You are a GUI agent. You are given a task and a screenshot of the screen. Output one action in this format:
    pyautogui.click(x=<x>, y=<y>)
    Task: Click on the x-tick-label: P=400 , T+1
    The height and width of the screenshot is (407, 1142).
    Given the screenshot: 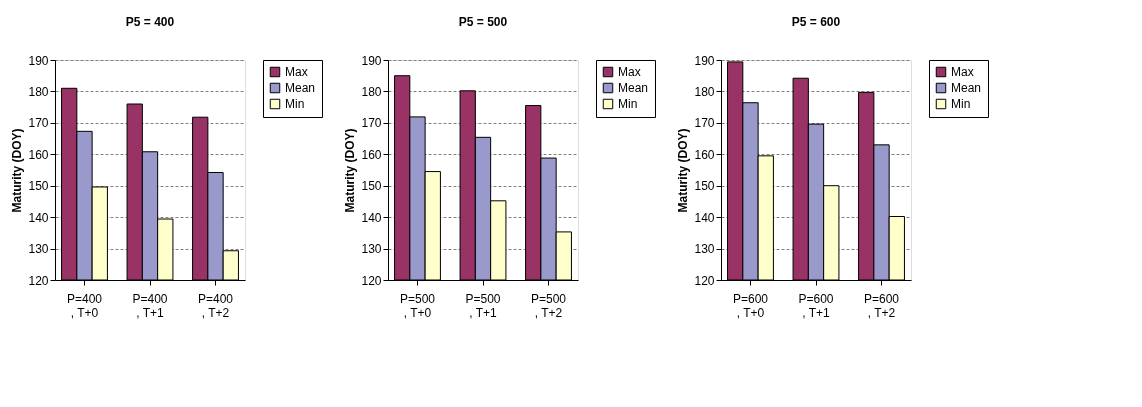 What is the action you would take?
    pyautogui.click(x=150, y=305)
    